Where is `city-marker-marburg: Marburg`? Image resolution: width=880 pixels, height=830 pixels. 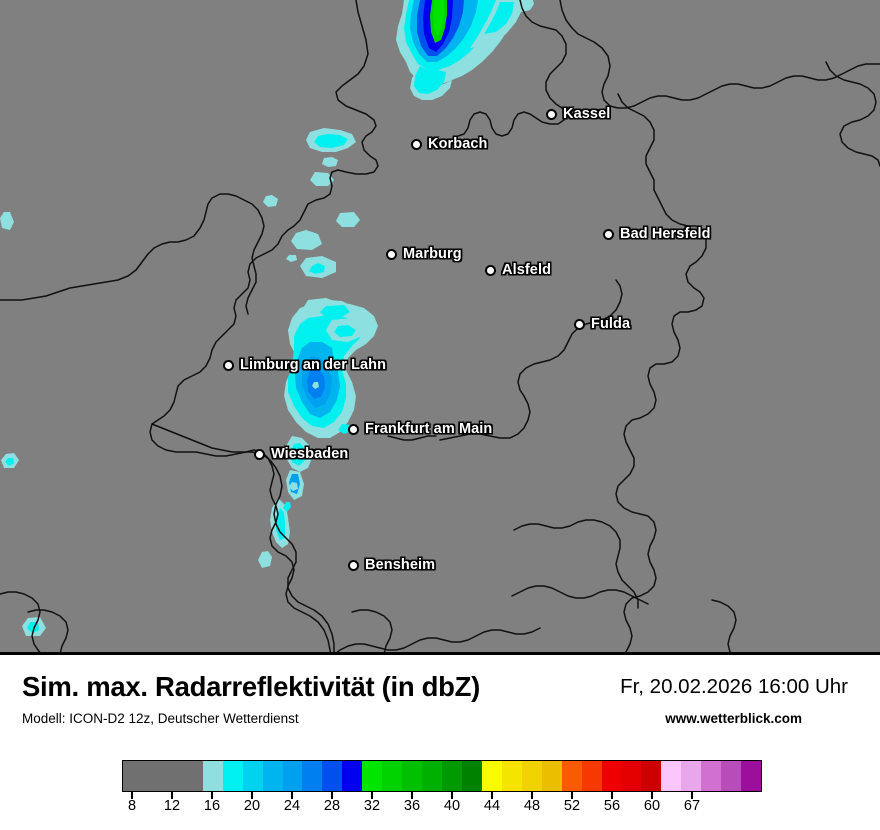 city-marker-marburg: Marburg is located at coordinates (424, 254).